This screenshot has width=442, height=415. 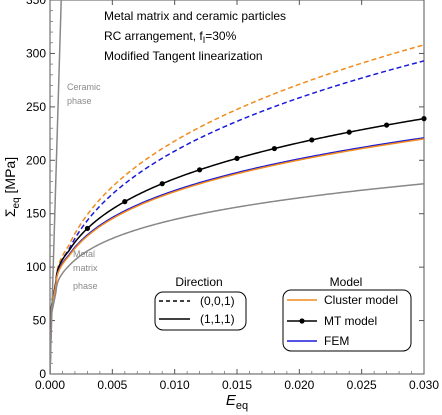 What do you see at coordinates (36, 214) in the screenshot?
I see `y-tick-label: 150` at bounding box center [36, 214].